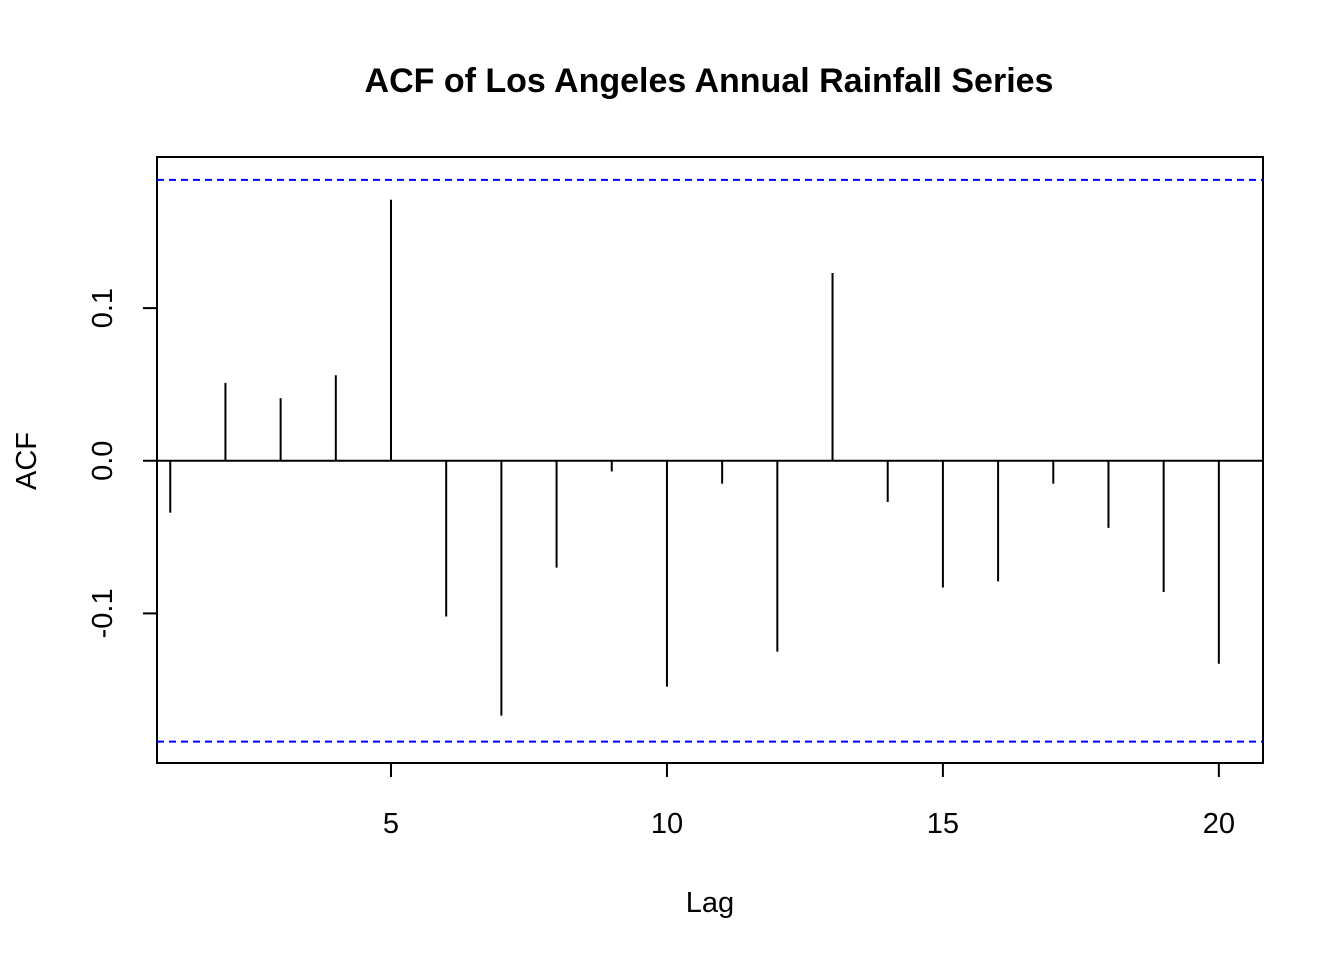  Describe the element at coordinates (943, 824) in the screenshot. I see `x-tick-label: 15` at that location.